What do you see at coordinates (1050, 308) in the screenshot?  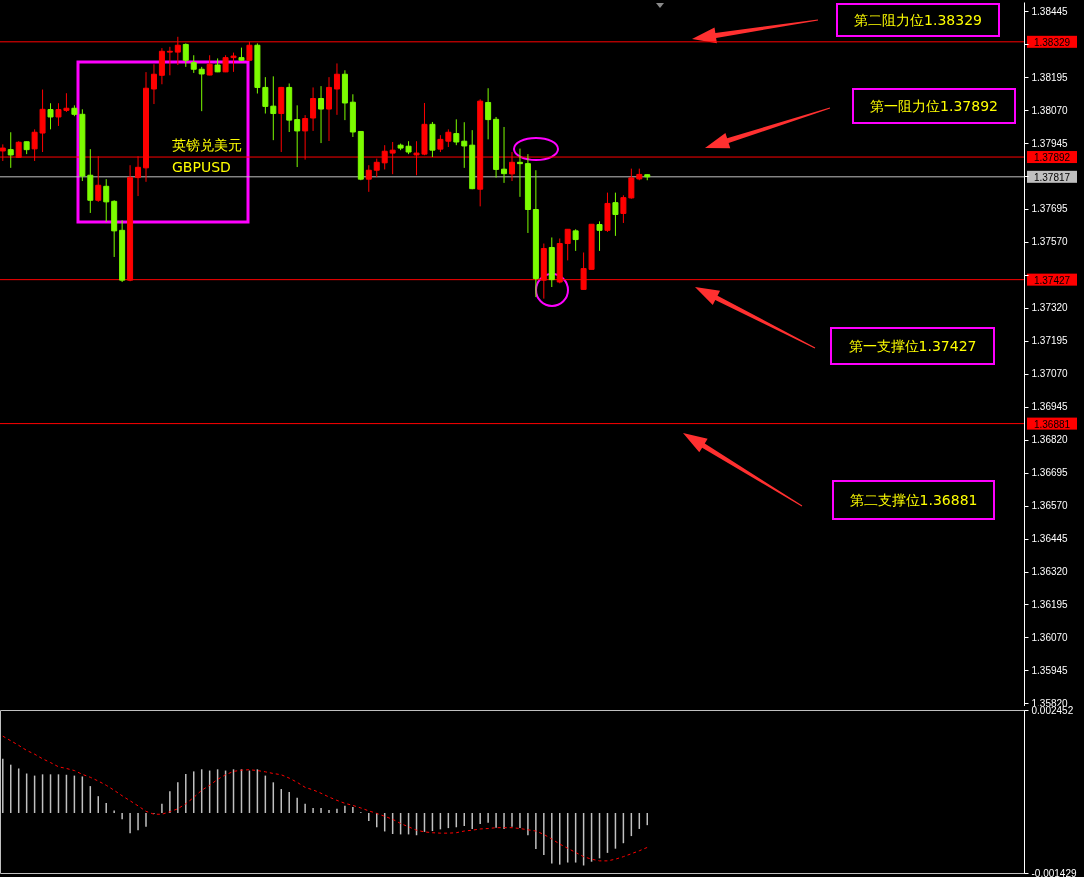 I see `y-tick-label: 1.37320` at bounding box center [1050, 308].